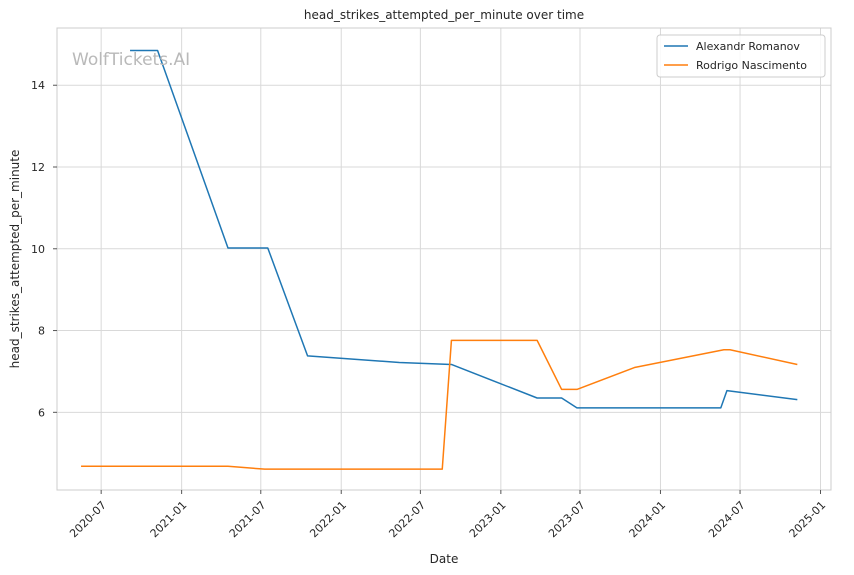  What do you see at coordinates (748, 46) in the screenshot?
I see `legend-label-alexandr-romanov: Alexandr Romanov` at bounding box center [748, 46].